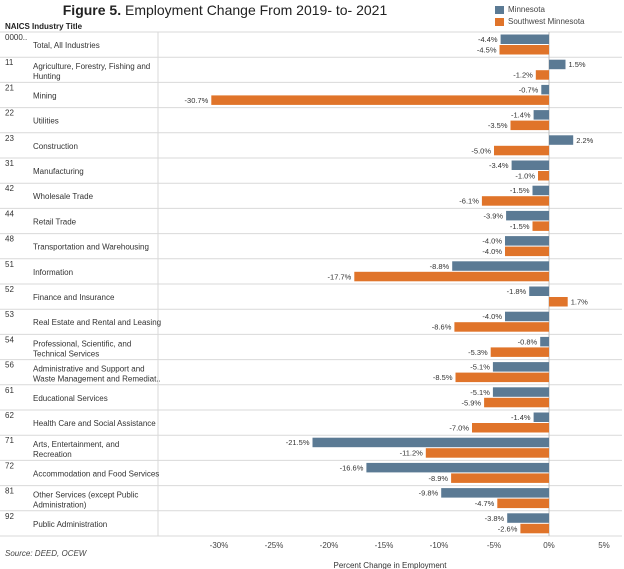 This screenshot has width=624, height=569. Describe the element at coordinates (9, 113) in the screenshot. I see `naics-code: 22` at that location.